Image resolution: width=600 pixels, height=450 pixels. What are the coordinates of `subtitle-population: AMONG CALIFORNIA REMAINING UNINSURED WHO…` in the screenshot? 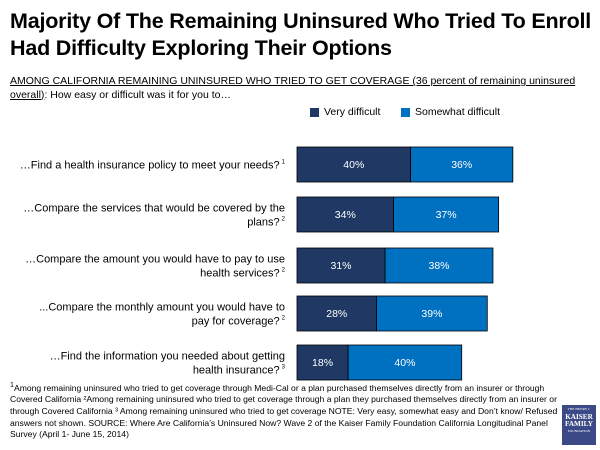 It's located at (293, 88).